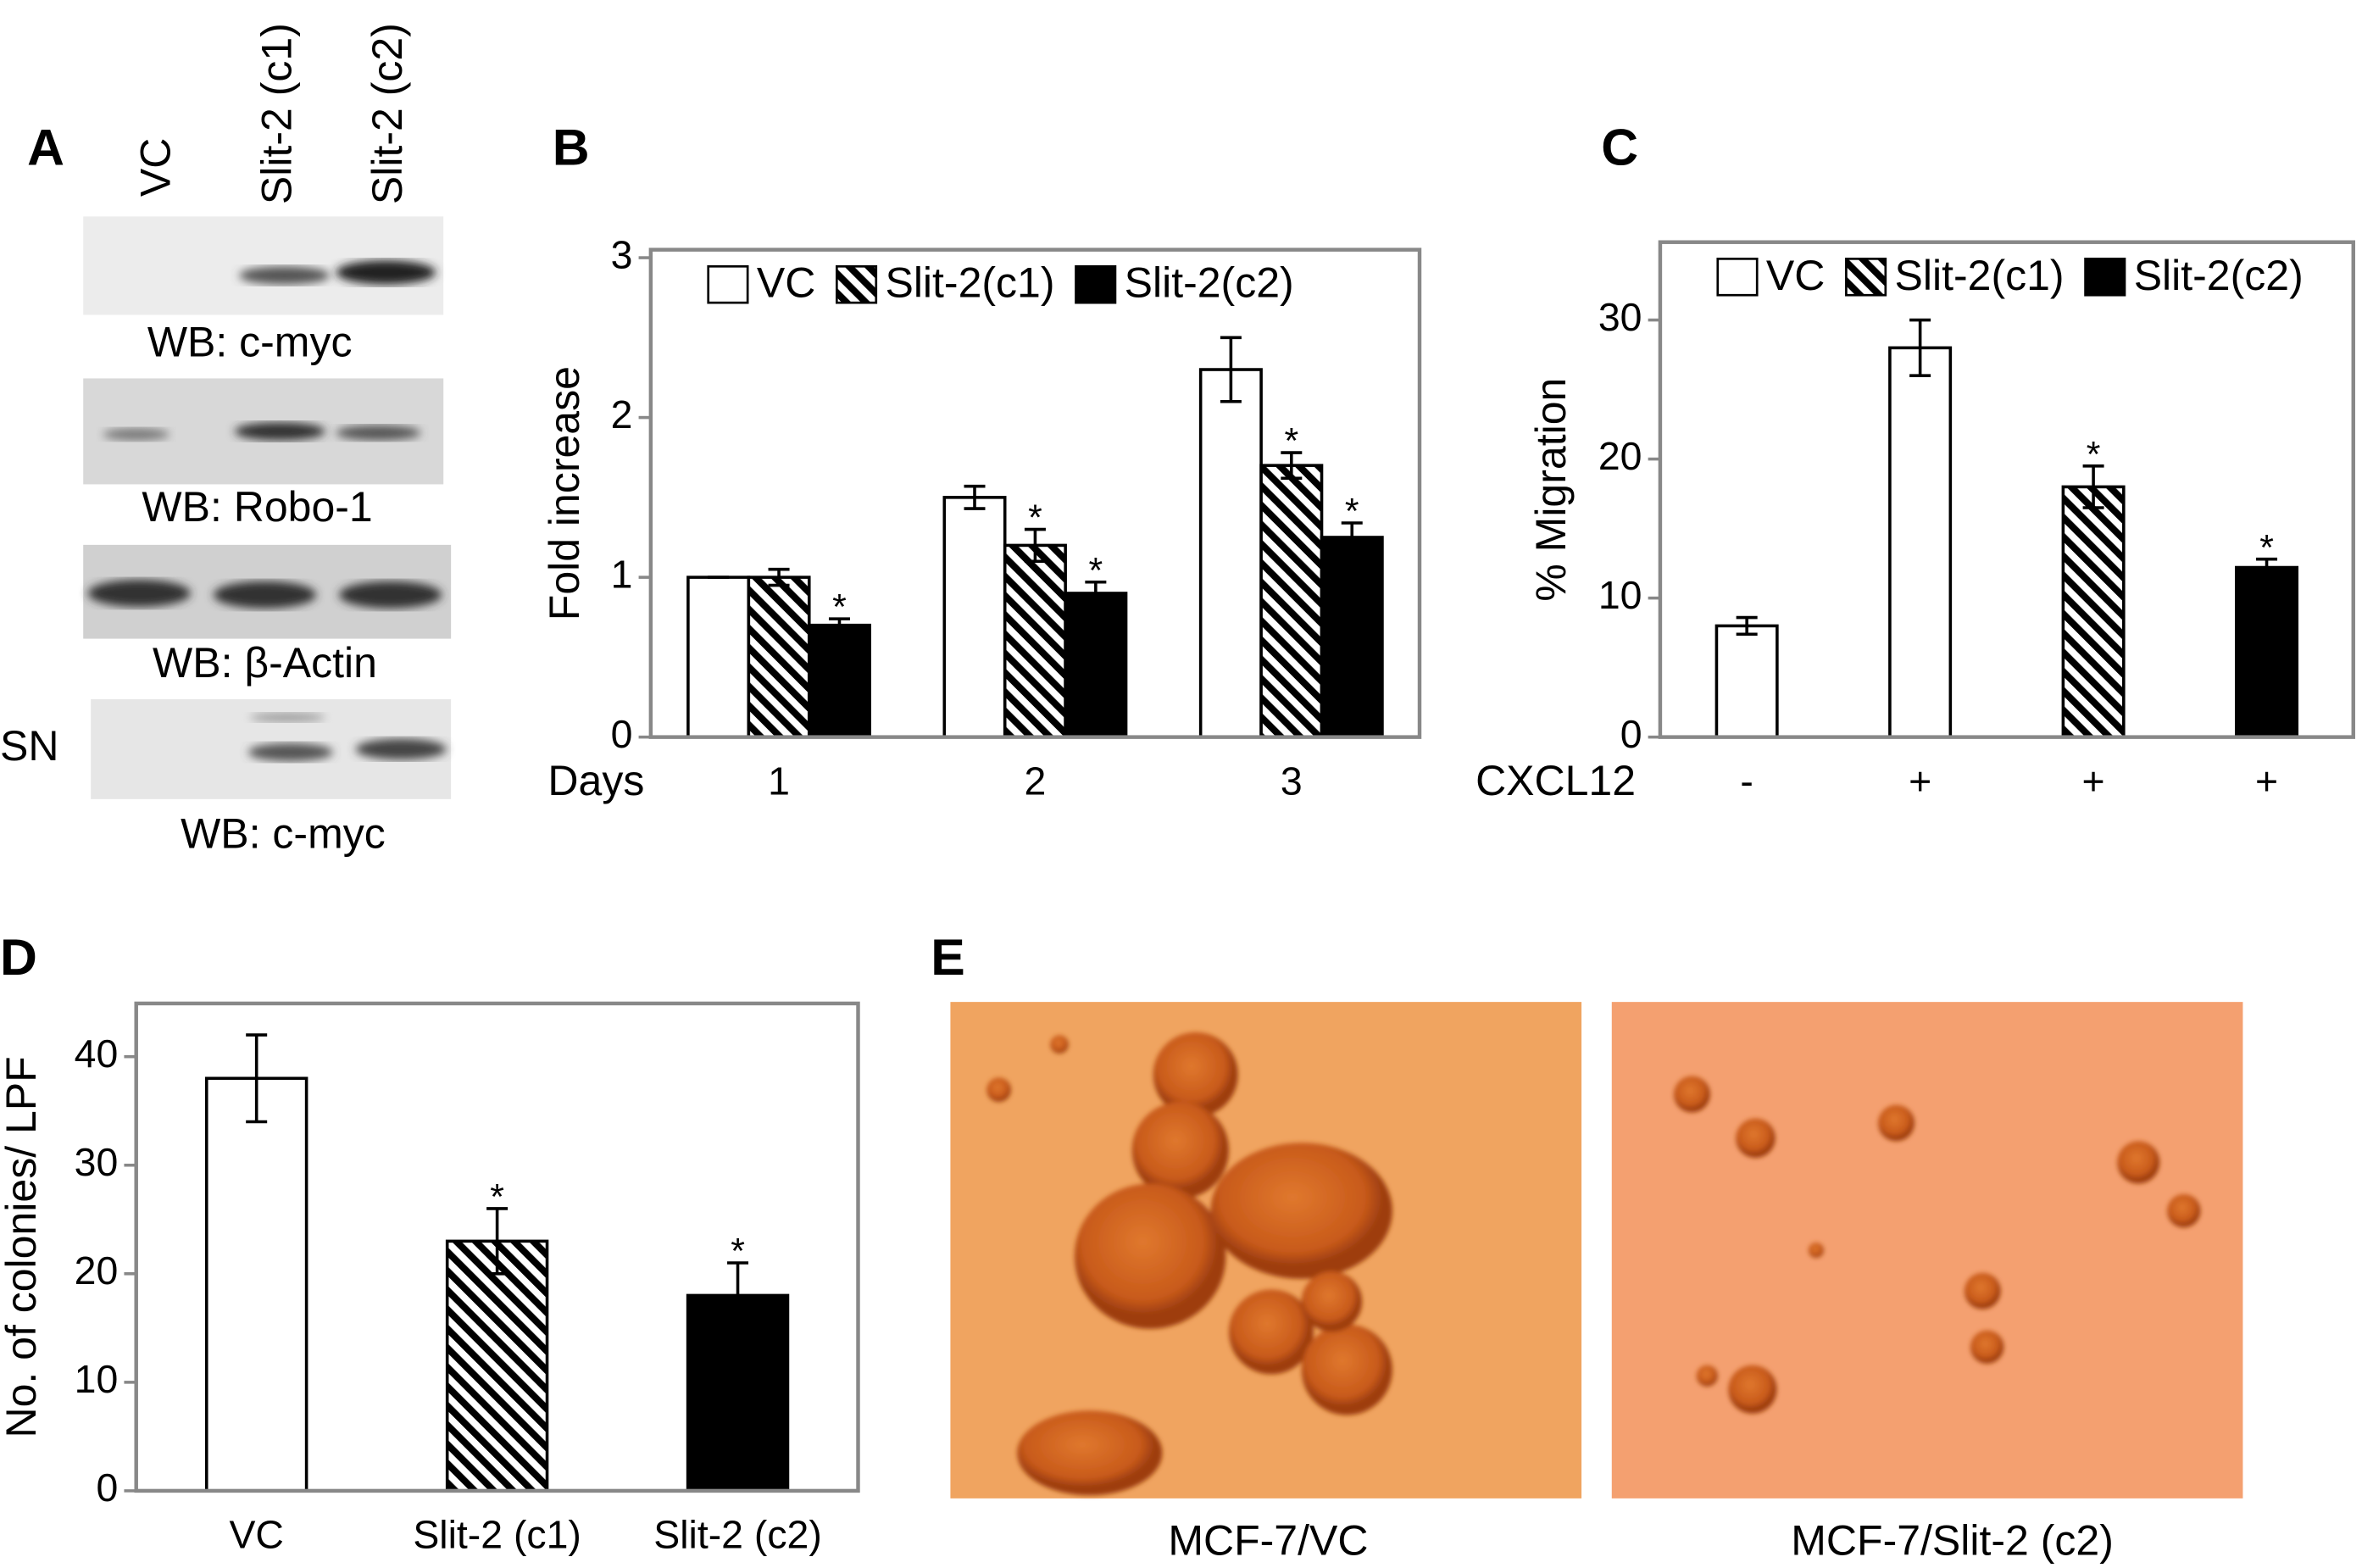  I want to click on panel-letter: E, so click(948, 957).